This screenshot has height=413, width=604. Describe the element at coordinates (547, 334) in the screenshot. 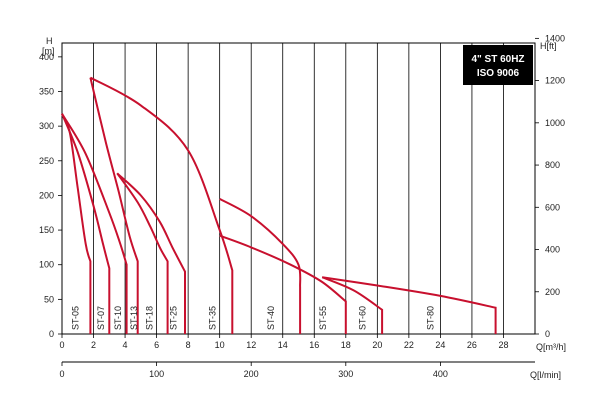

I see `y-right-tick-label: 0` at that location.